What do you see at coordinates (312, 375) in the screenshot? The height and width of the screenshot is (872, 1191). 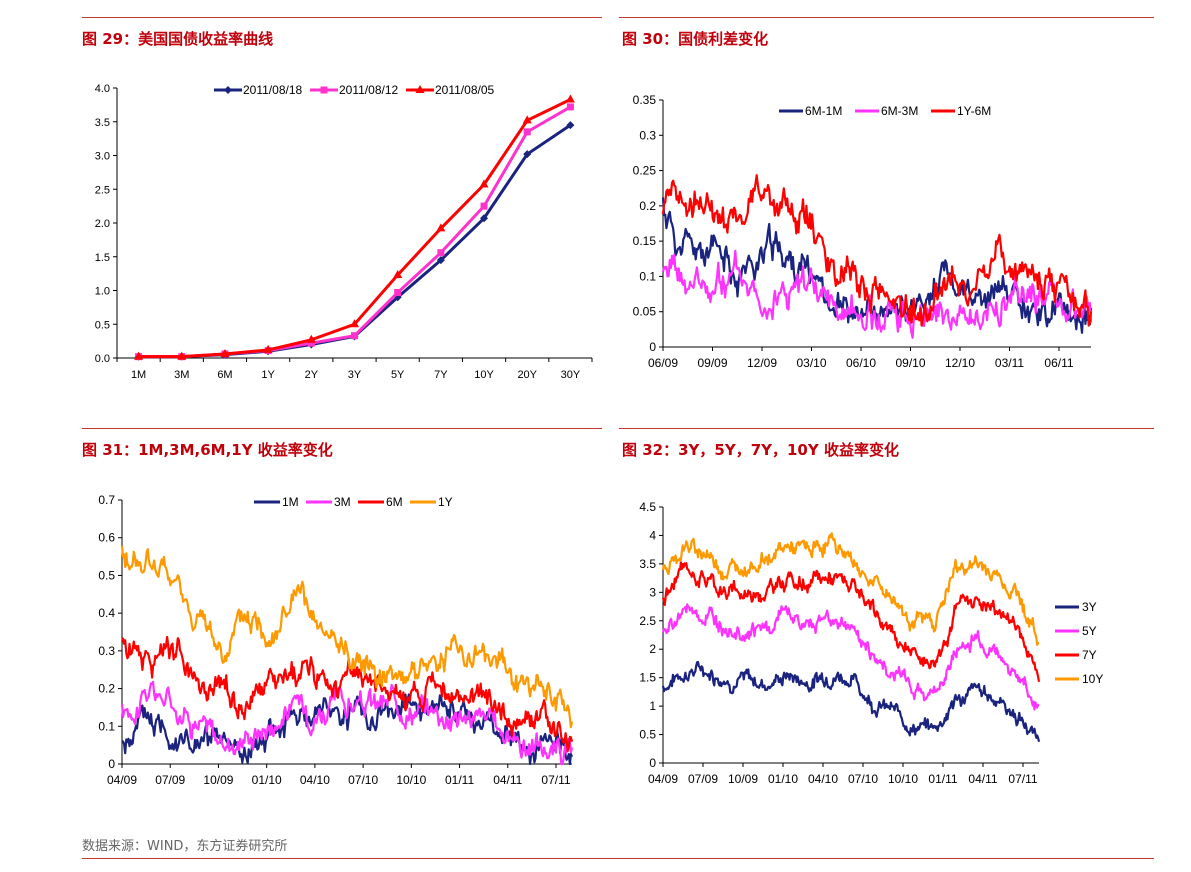 I see `x-tick-label: 2Y` at bounding box center [312, 375].